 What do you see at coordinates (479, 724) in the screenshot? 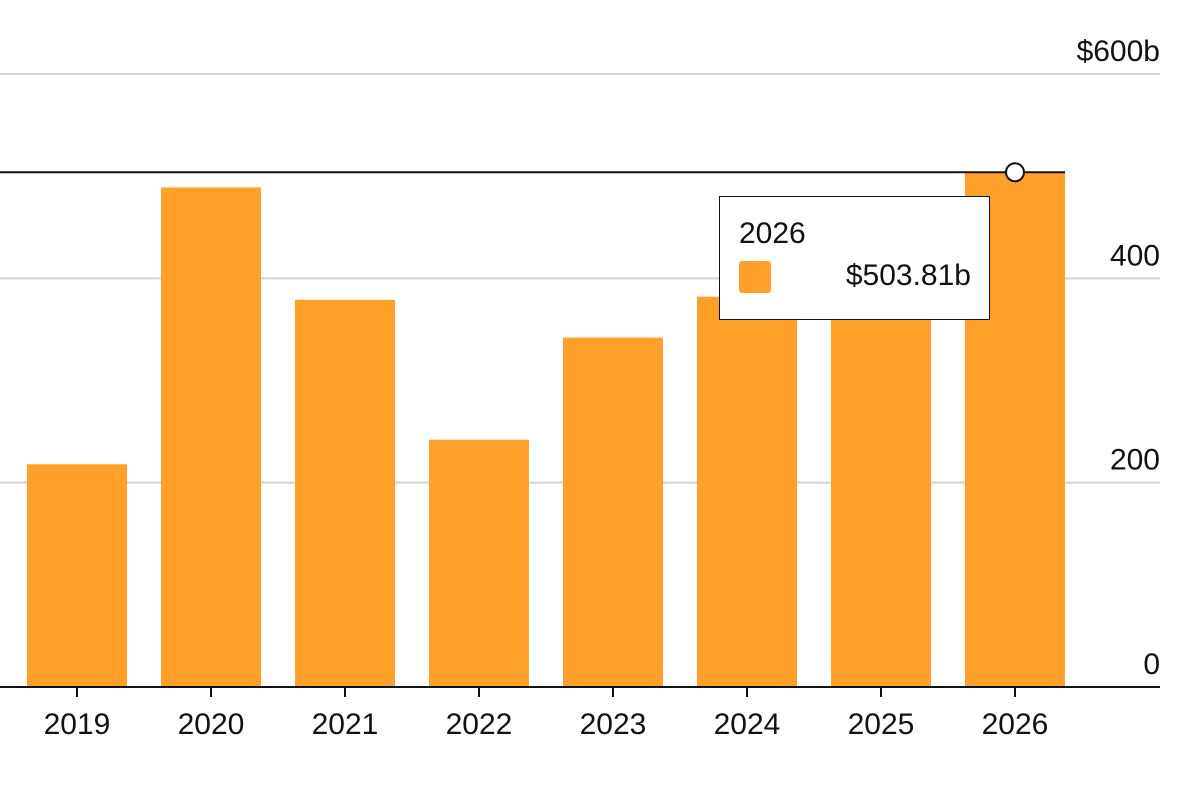
I see `x-tick-label: 2022` at bounding box center [479, 724].